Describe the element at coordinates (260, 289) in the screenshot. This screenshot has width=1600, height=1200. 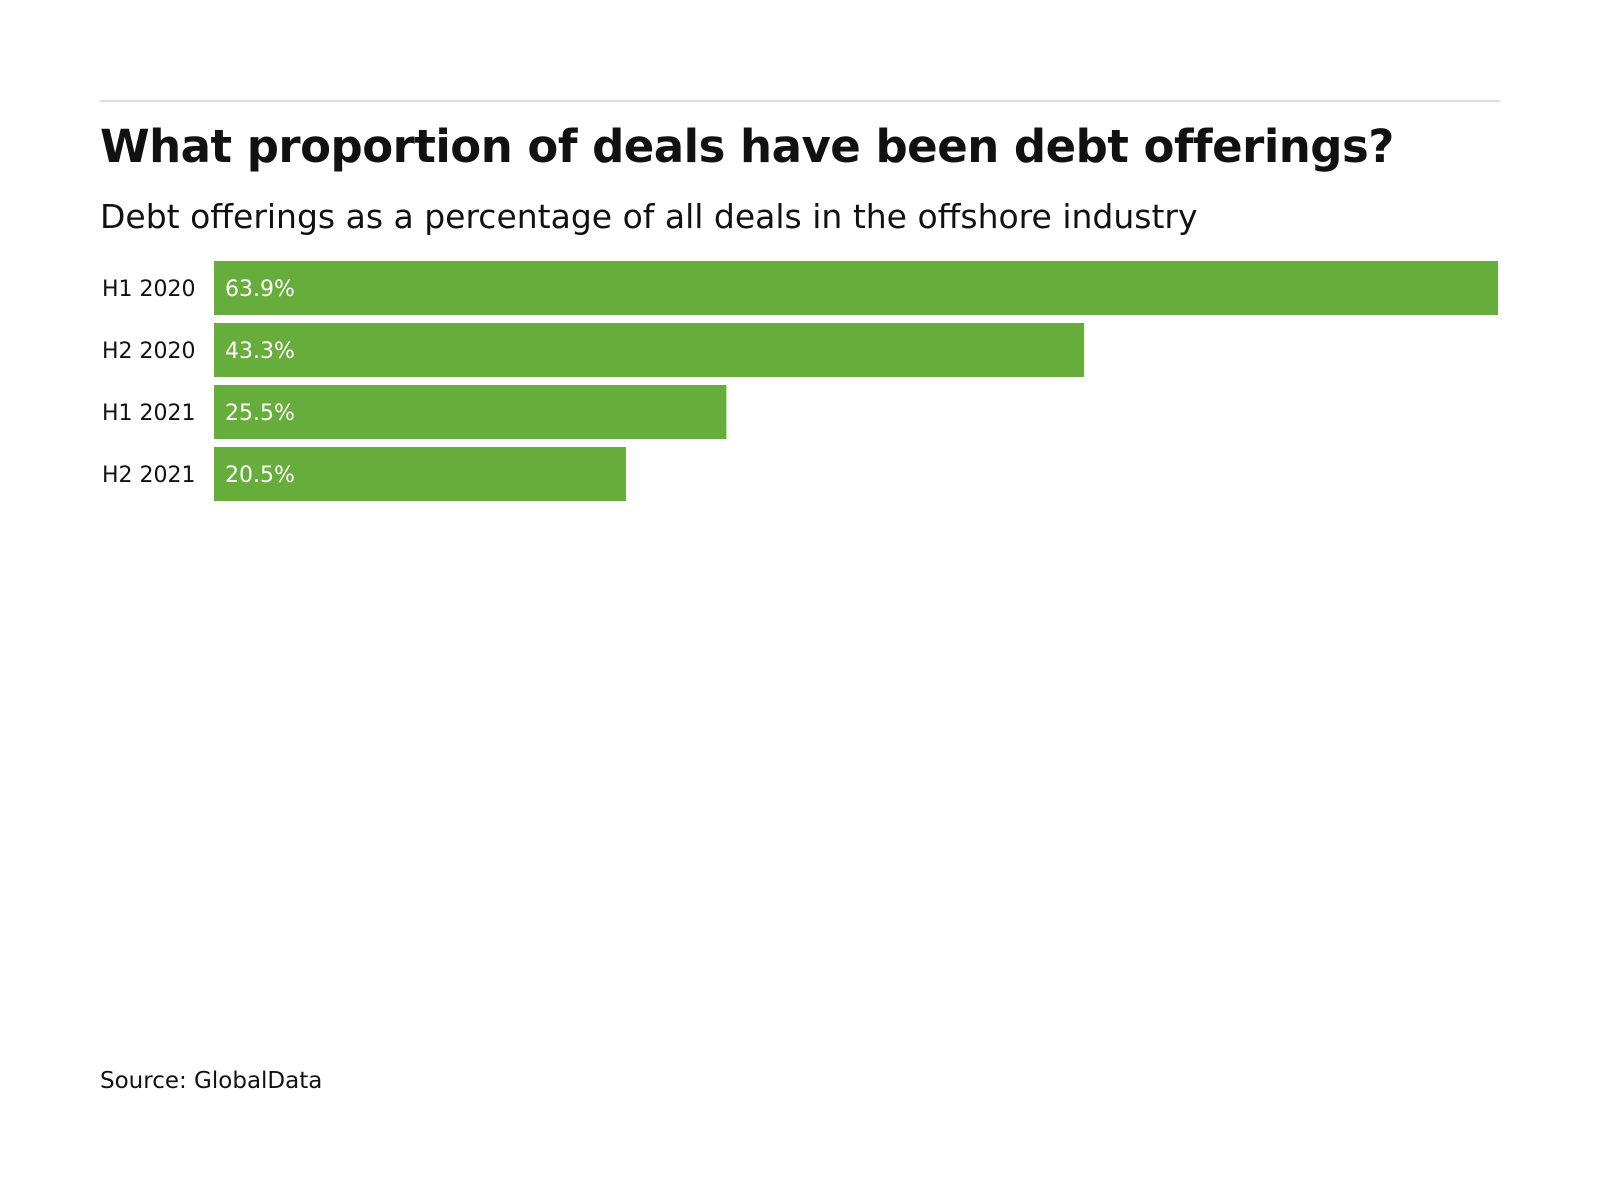
I see `value-label: 63.9%` at that location.